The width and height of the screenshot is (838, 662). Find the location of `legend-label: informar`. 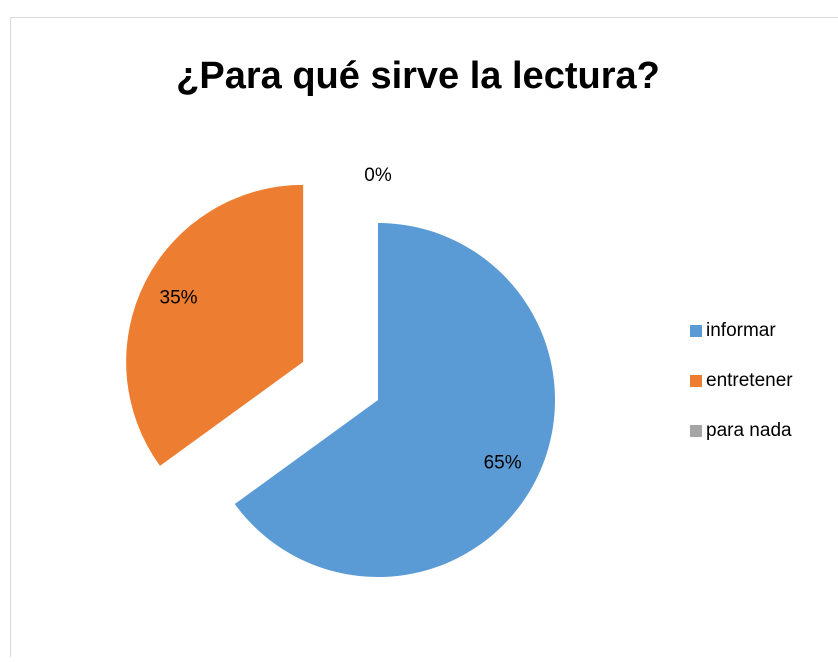

legend-label: informar is located at coordinates (741, 330).